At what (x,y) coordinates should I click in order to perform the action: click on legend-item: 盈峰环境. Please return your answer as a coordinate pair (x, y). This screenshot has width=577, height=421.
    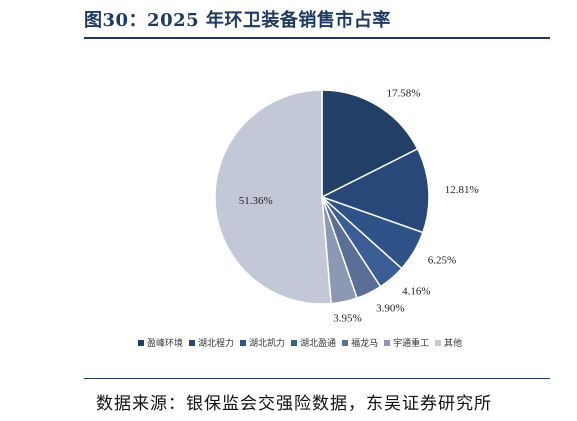
    Looking at the image, I should click on (160, 342).